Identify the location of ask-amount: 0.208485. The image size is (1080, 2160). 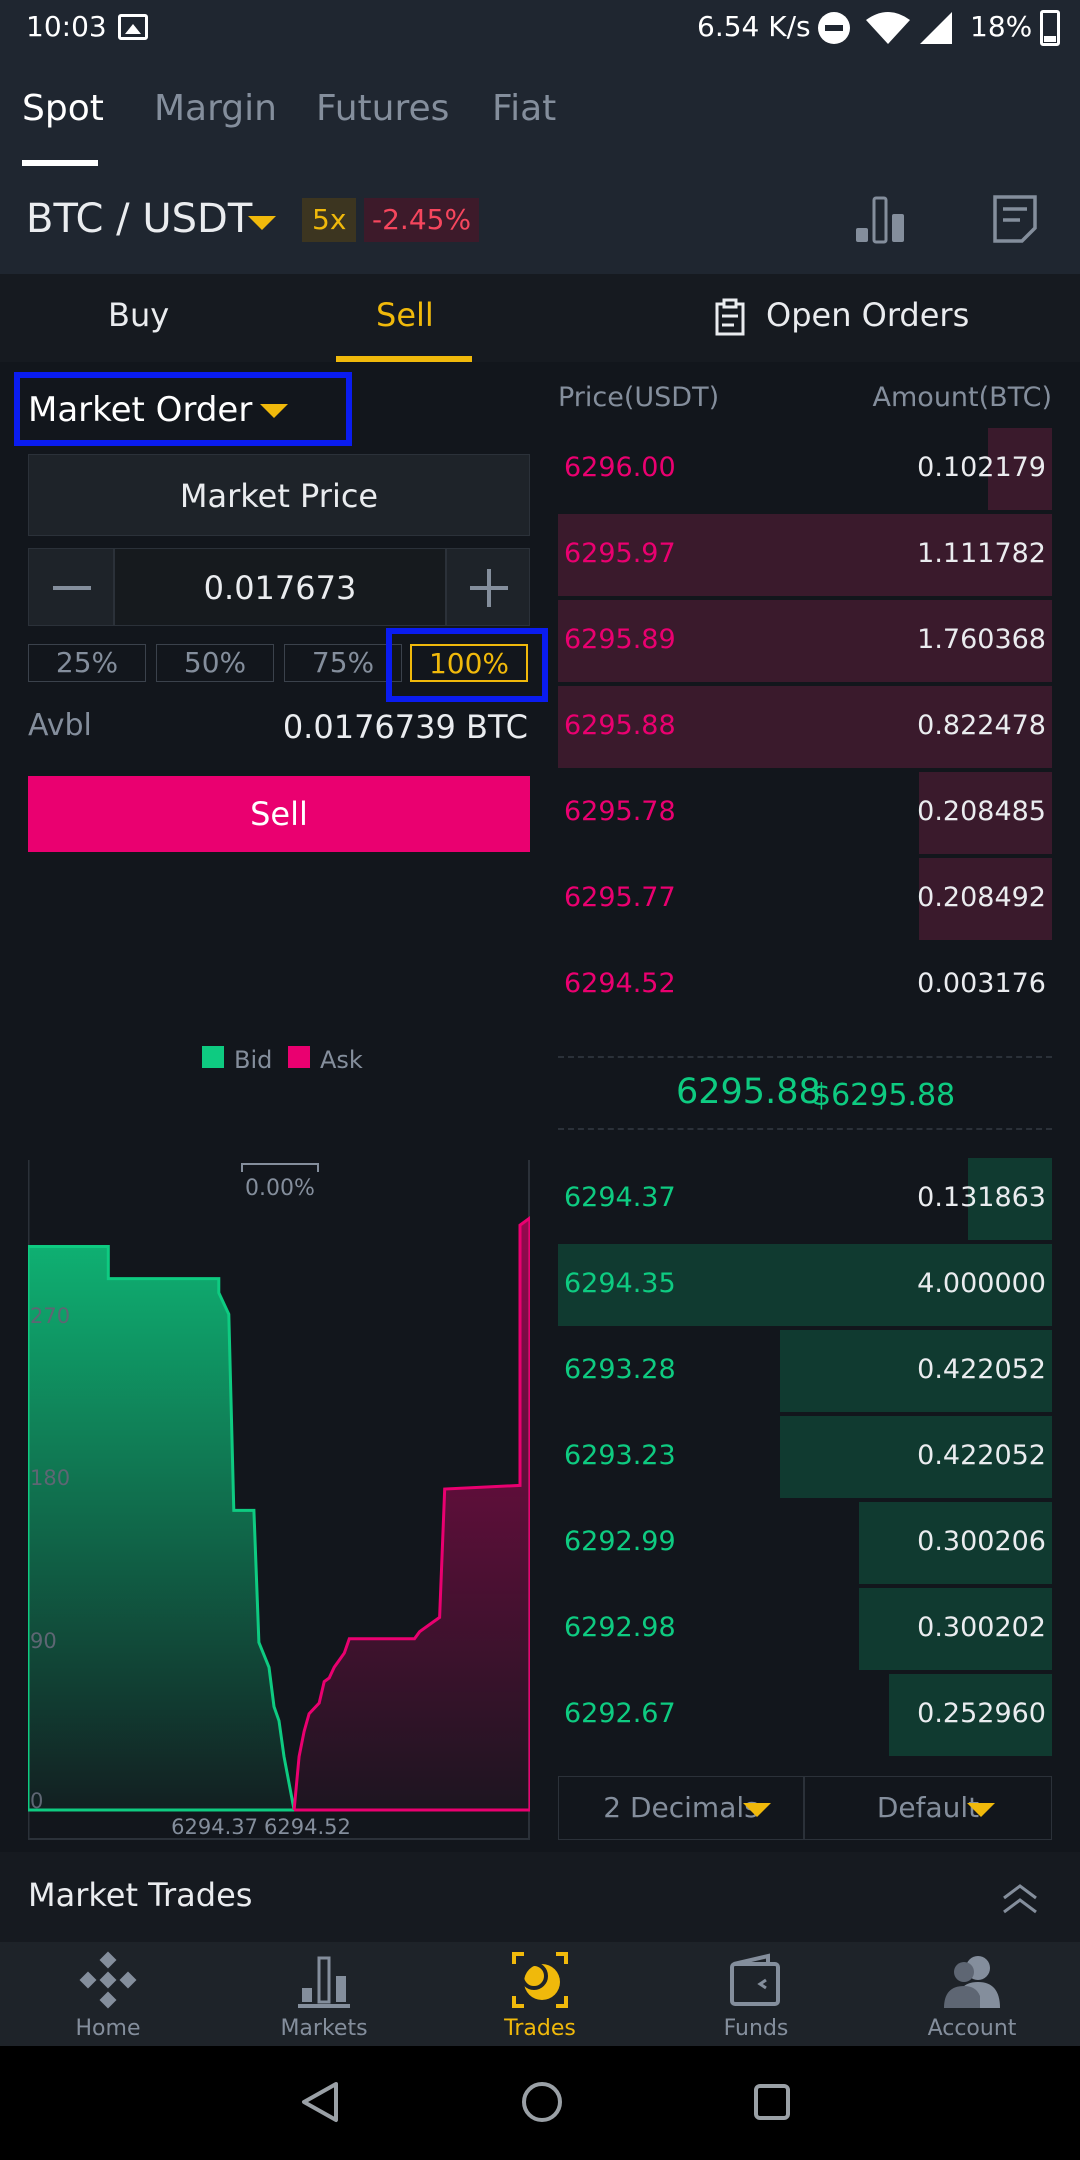
(981, 811).